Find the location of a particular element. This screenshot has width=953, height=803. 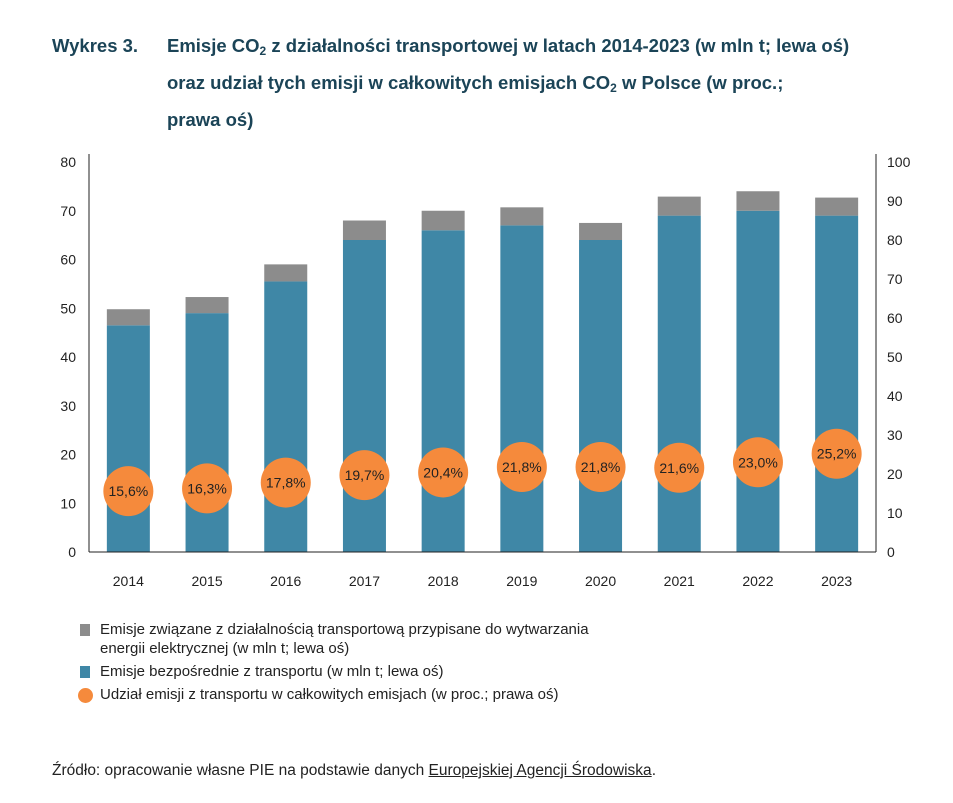

bar-direct-2018 is located at coordinates (443, 391).